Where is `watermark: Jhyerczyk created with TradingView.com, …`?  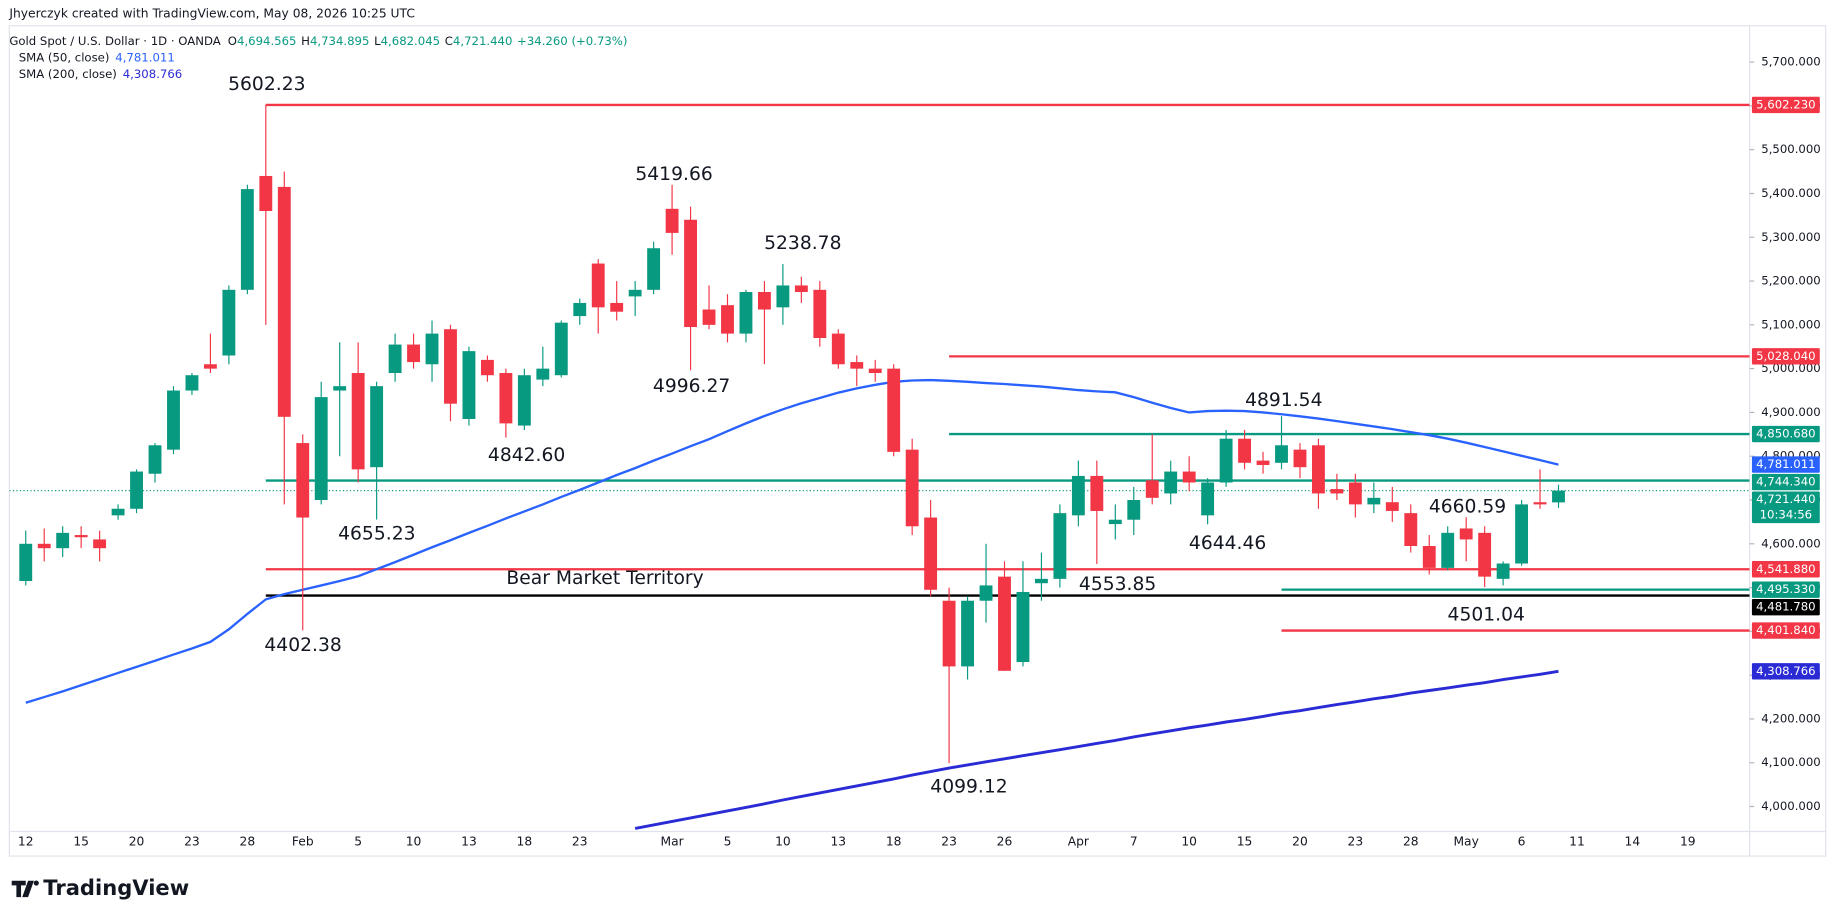
watermark: Jhyerczyk created with TradingView.com, … is located at coordinates (211, 14).